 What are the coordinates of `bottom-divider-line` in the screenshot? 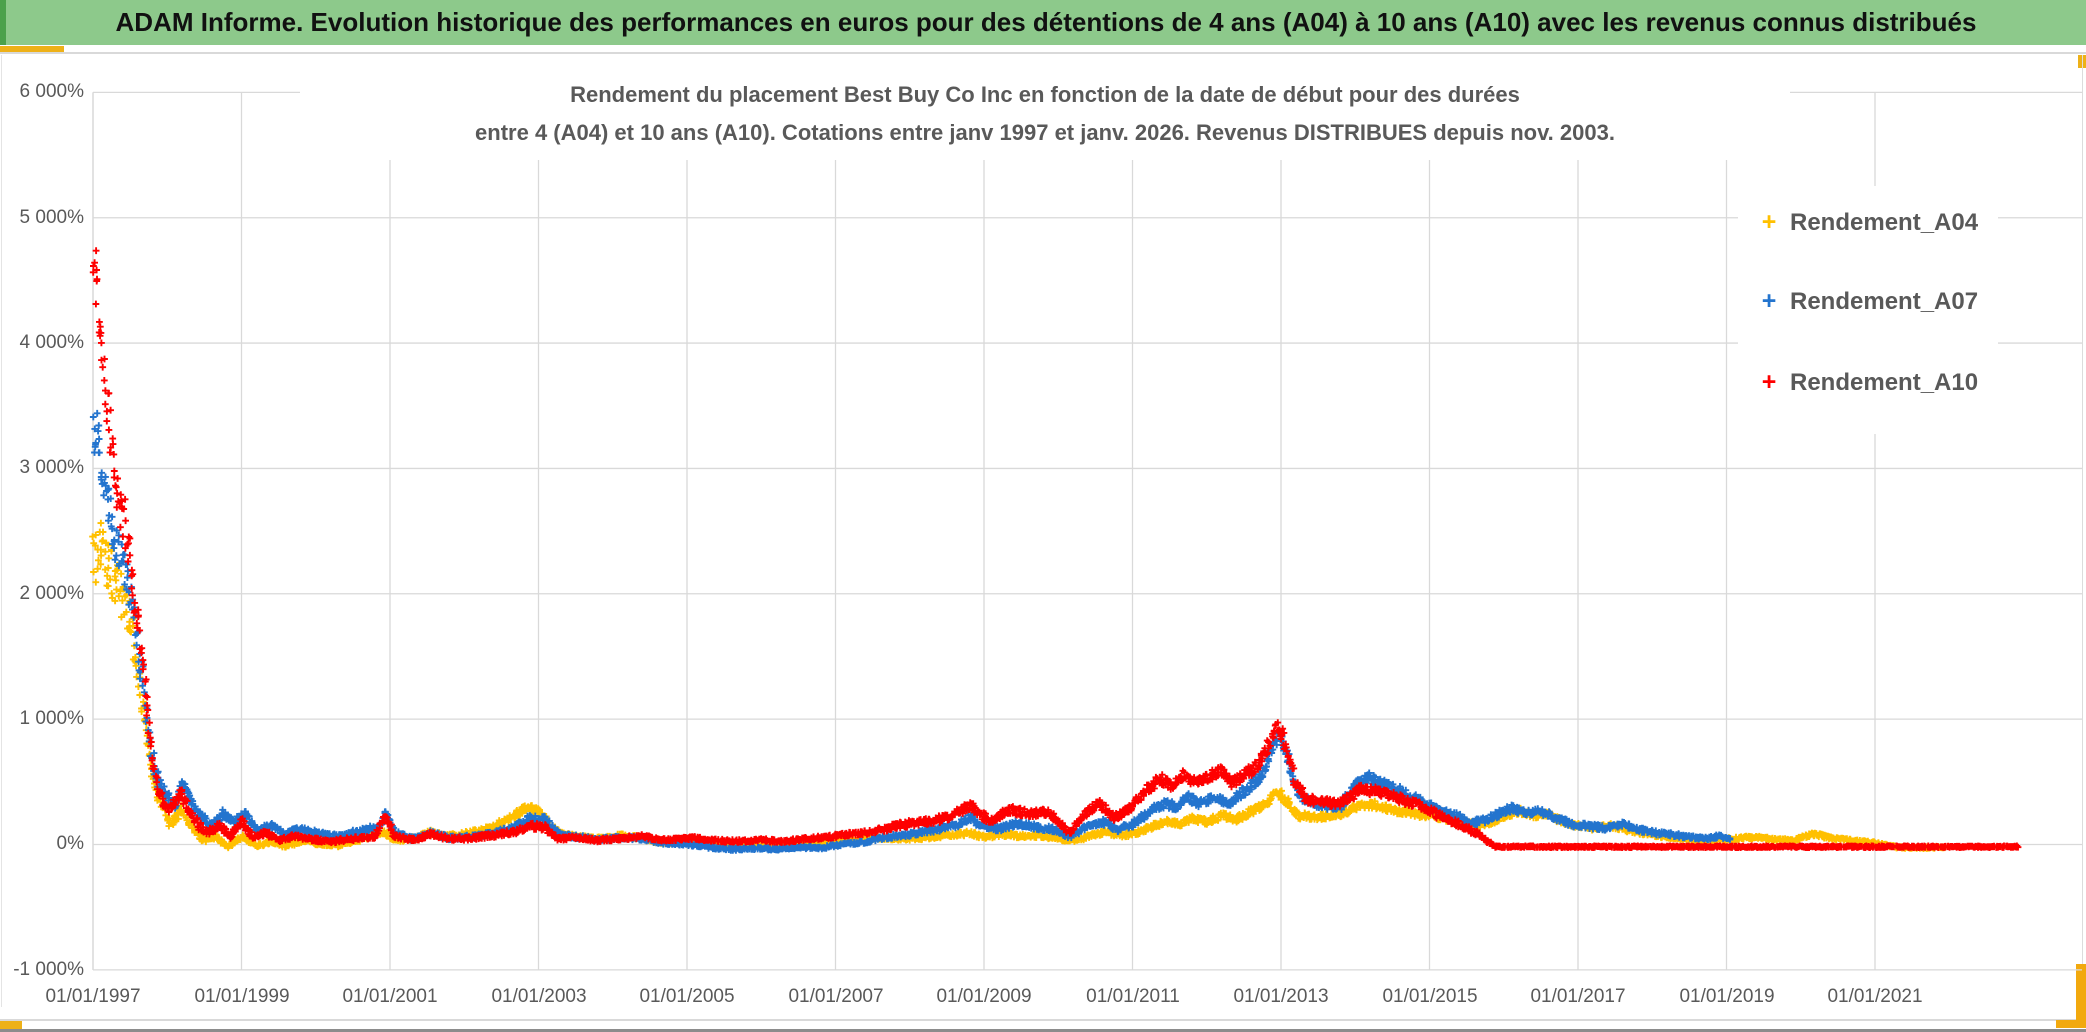 It's located at (1043, 1020).